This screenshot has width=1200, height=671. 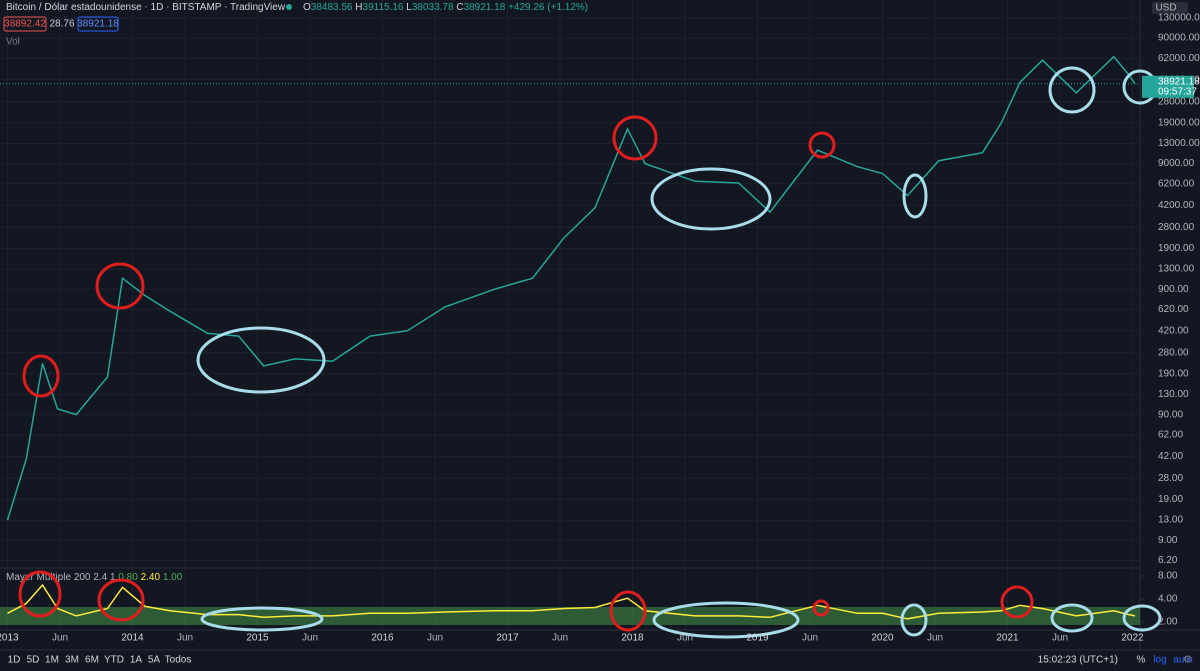 I want to click on interval: 1D, so click(x=157, y=7).